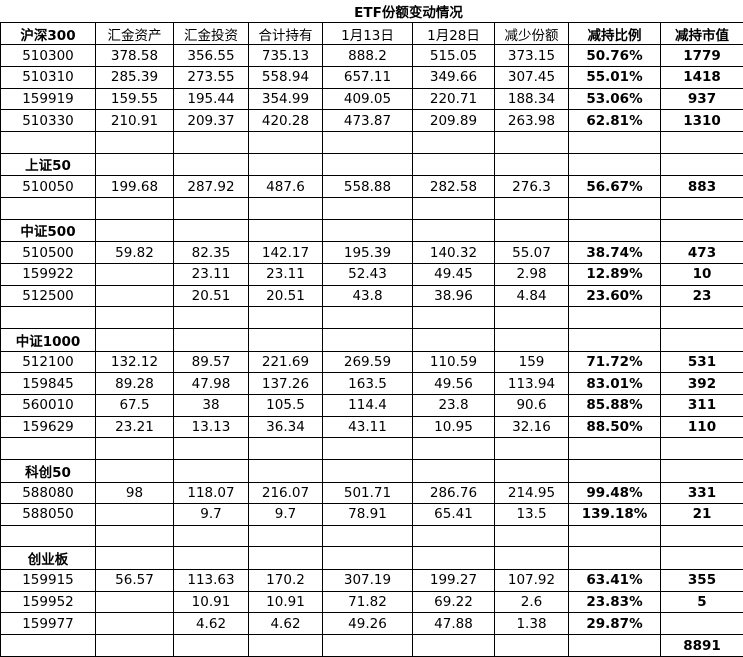  Describe the element at coordinates (614, 405) in the screenshot. I see `reduction-ratio-cell: 85.88%` at that location.